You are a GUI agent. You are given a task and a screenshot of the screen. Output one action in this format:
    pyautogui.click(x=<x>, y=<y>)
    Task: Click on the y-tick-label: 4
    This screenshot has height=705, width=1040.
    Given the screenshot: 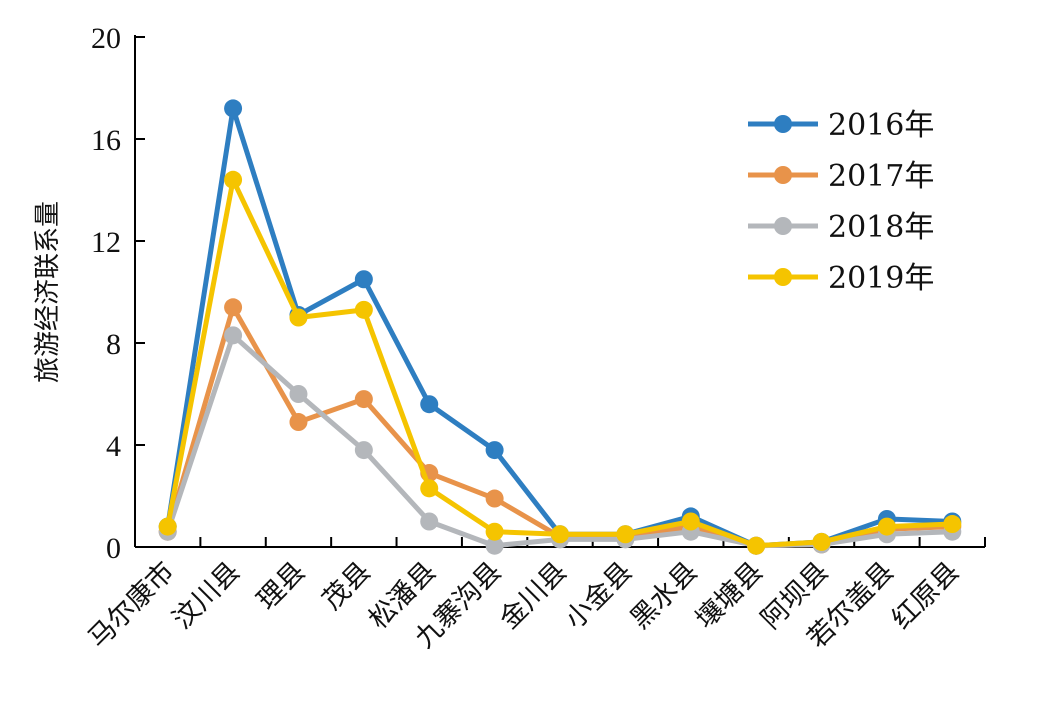 What is the action you would take?
    pyautogui.click(x=113, y=446)
    